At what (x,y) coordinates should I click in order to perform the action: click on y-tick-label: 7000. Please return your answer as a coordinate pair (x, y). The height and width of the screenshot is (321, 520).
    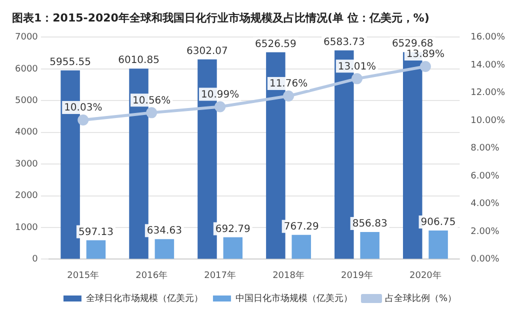
    Looking at the image, I should click on (26, 37).